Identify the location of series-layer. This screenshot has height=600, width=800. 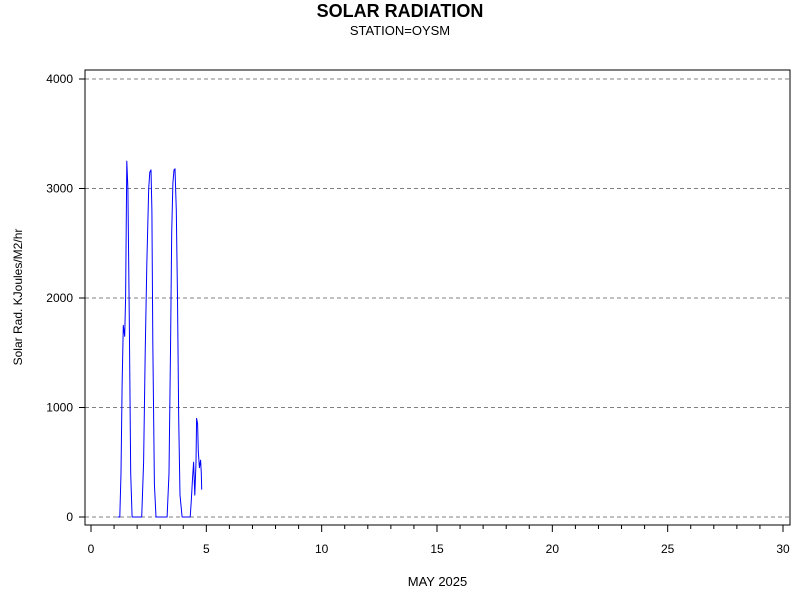
(160, 339).